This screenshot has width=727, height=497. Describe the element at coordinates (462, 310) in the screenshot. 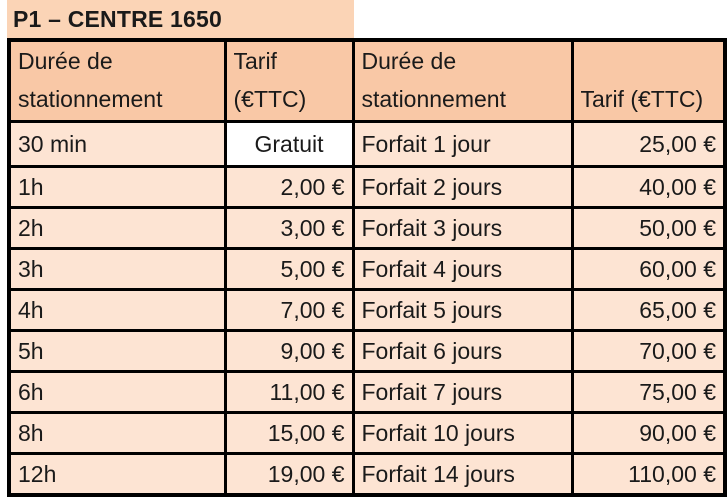

I see `cell-forfait: Forfait 5 jours` at that location.